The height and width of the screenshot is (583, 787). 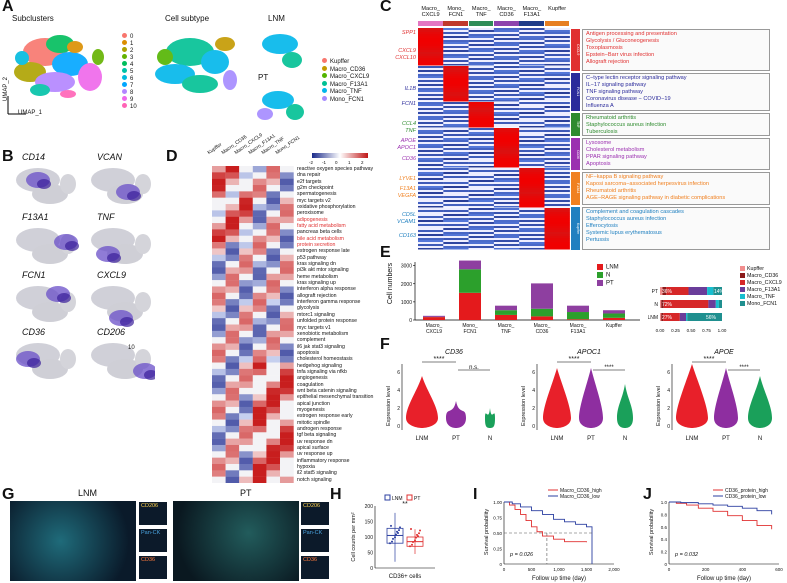 I want to click on d-row-label: angiogenesis, so click(x=312, y=378).